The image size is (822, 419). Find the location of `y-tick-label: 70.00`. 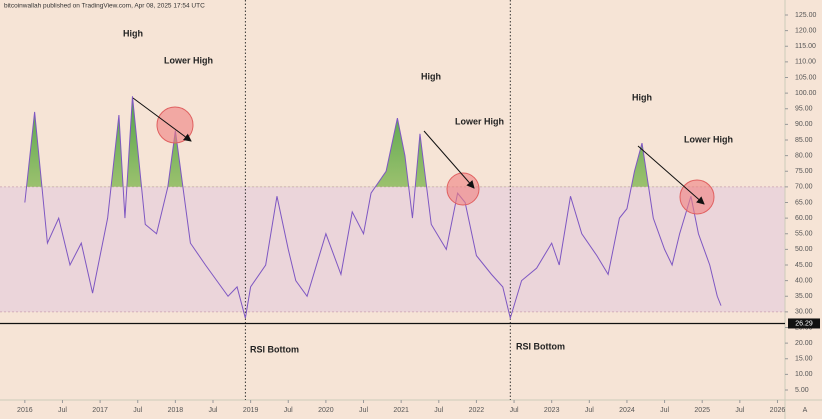

y-tick-label: 70.00 is located at coordinates (804, 187).